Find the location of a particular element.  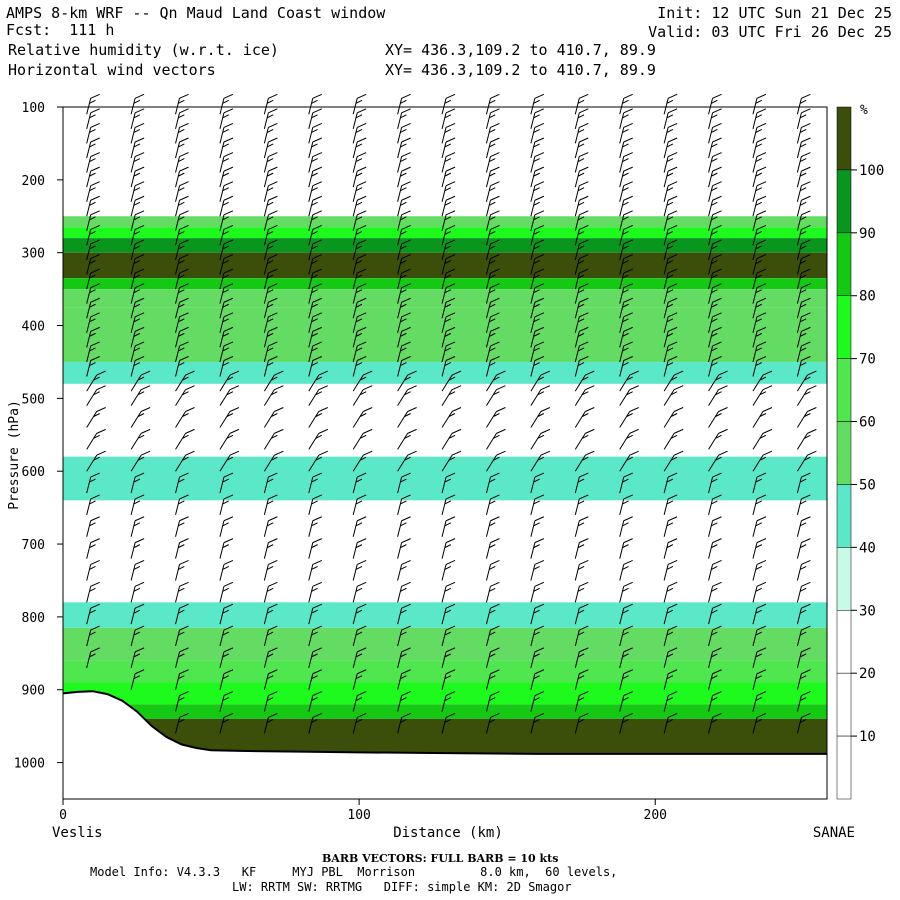

colorbar-label-100: 100 is located at coordinates (871, 171).